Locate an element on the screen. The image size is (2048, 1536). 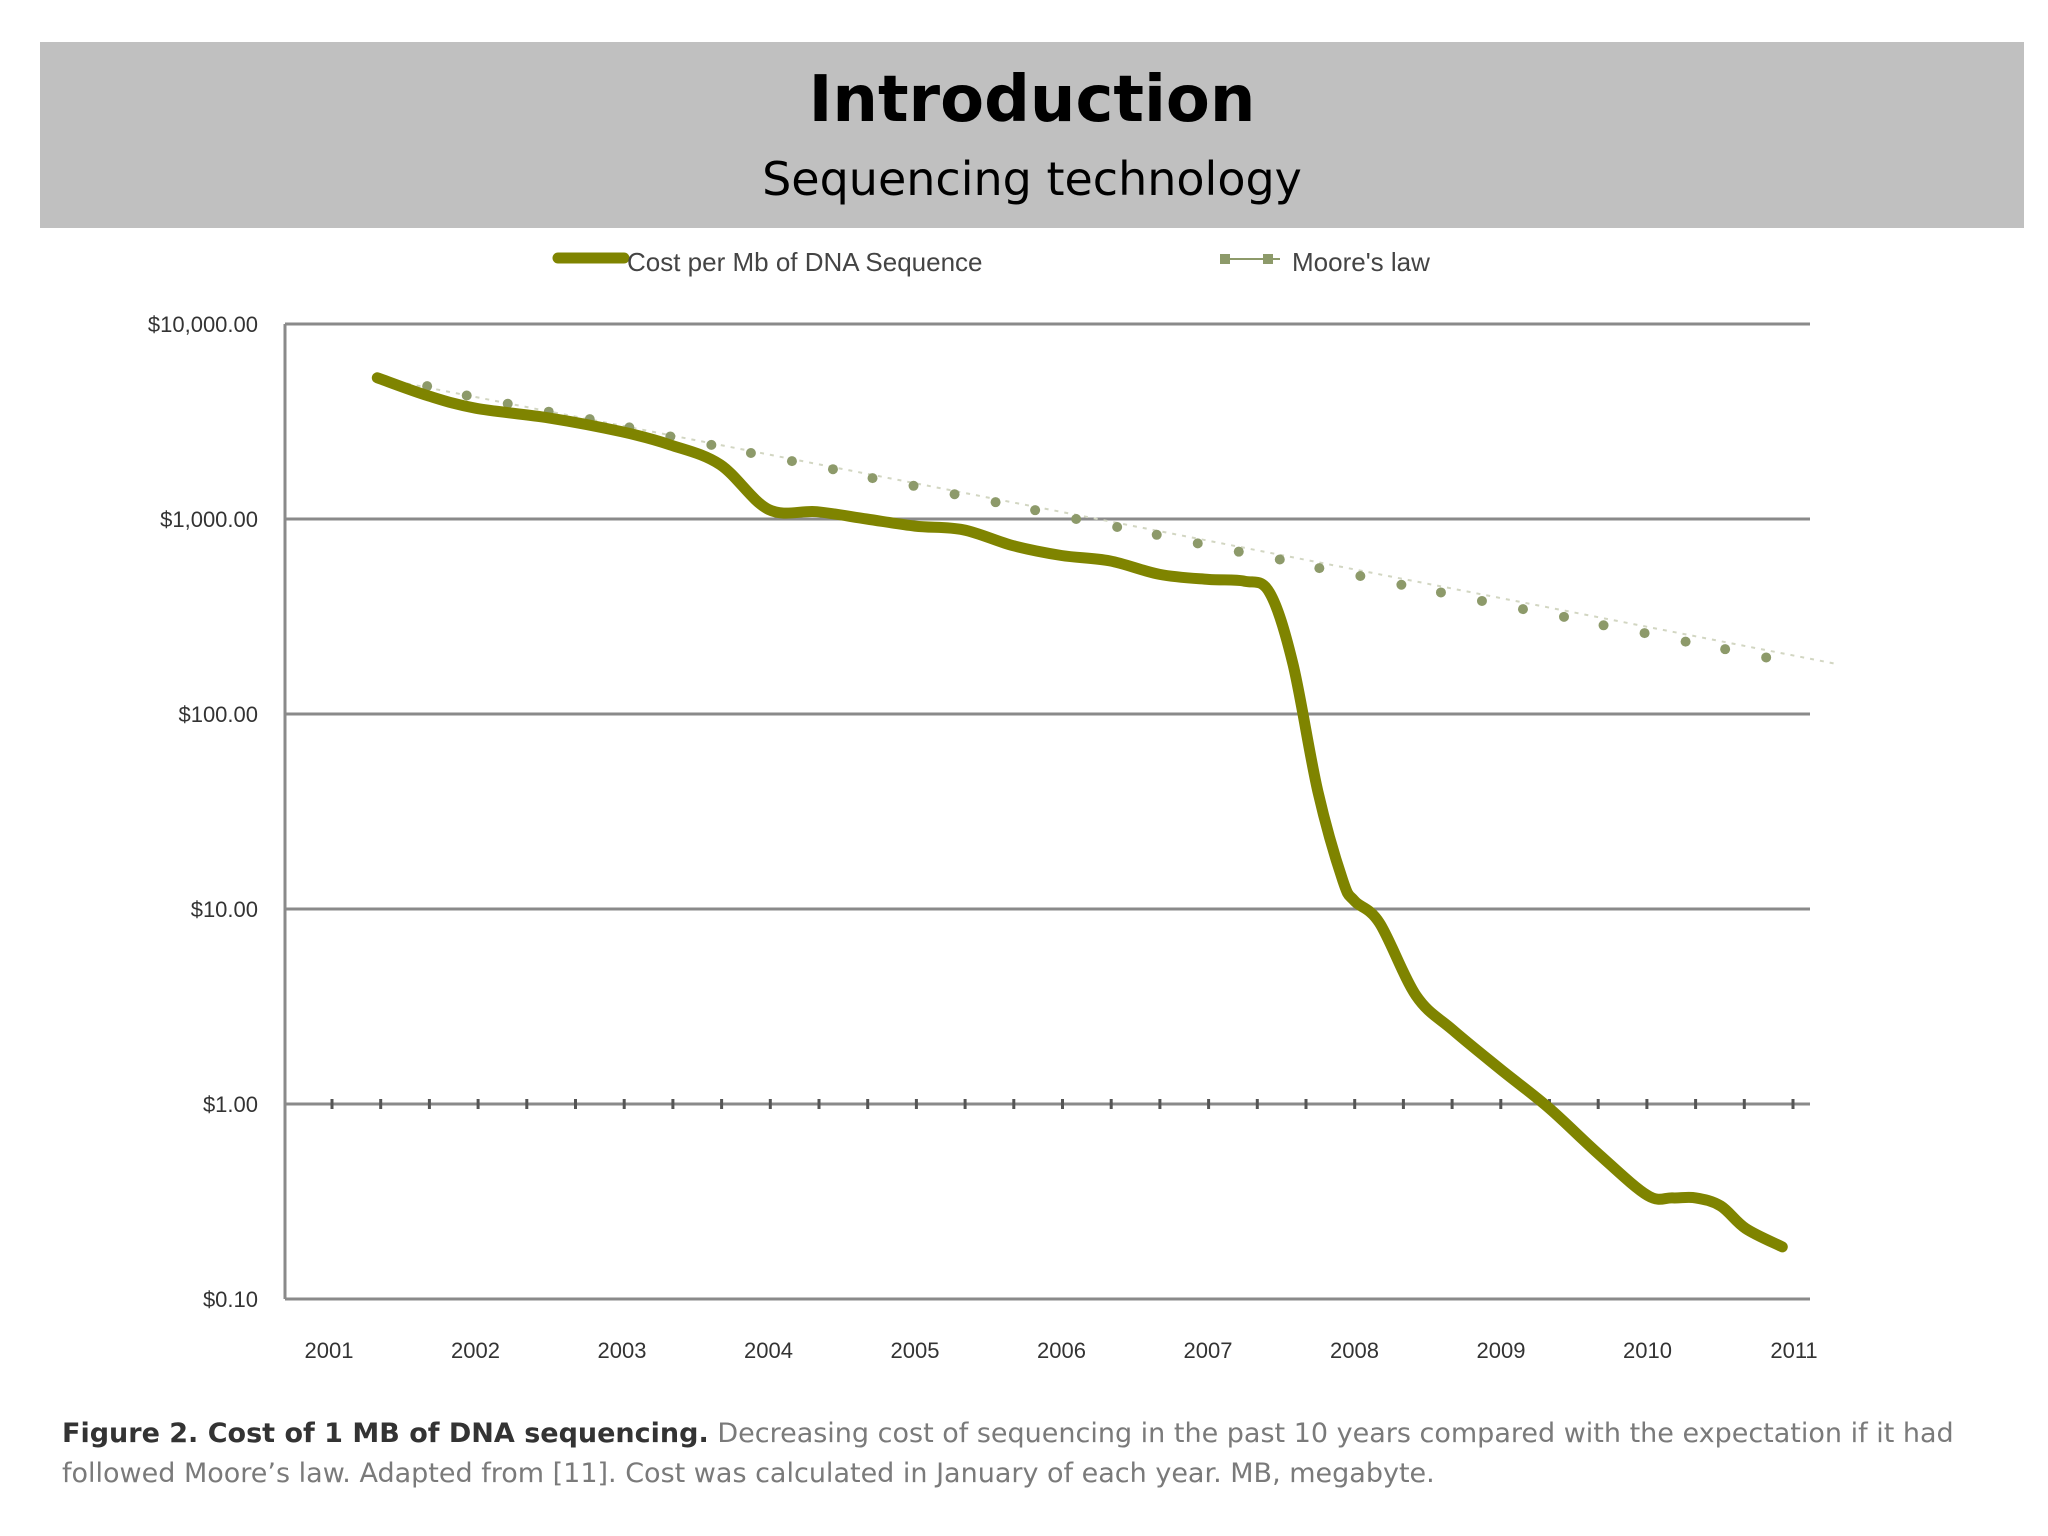
slide-header: Introduction Sequencing technology is located at coordinates (1032, 135).